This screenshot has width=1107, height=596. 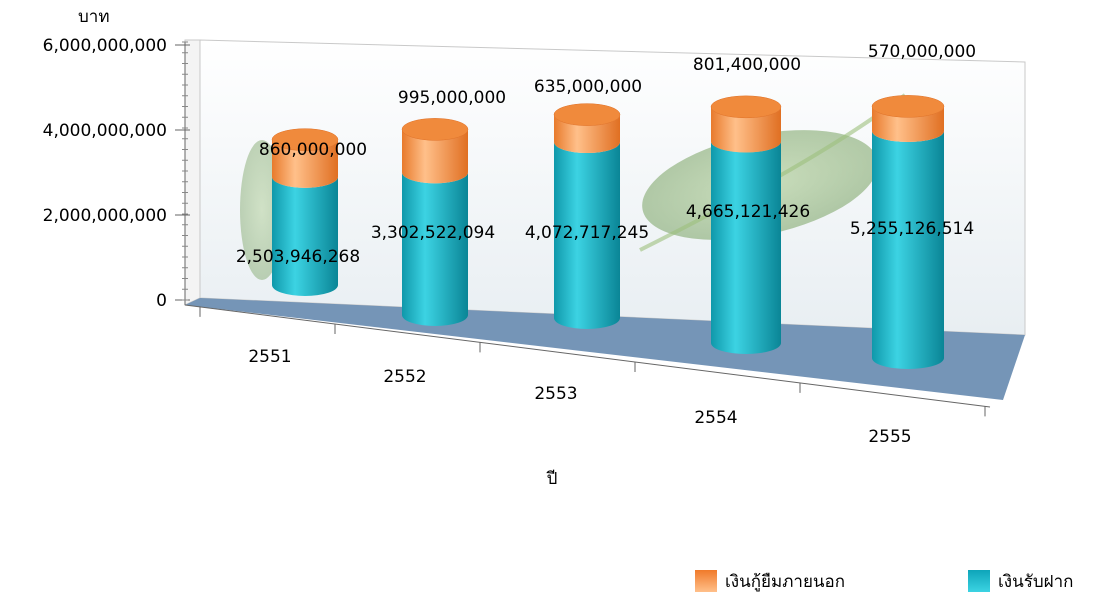 I want to click on y-tick-label: 0, so click(x=161, y=301).